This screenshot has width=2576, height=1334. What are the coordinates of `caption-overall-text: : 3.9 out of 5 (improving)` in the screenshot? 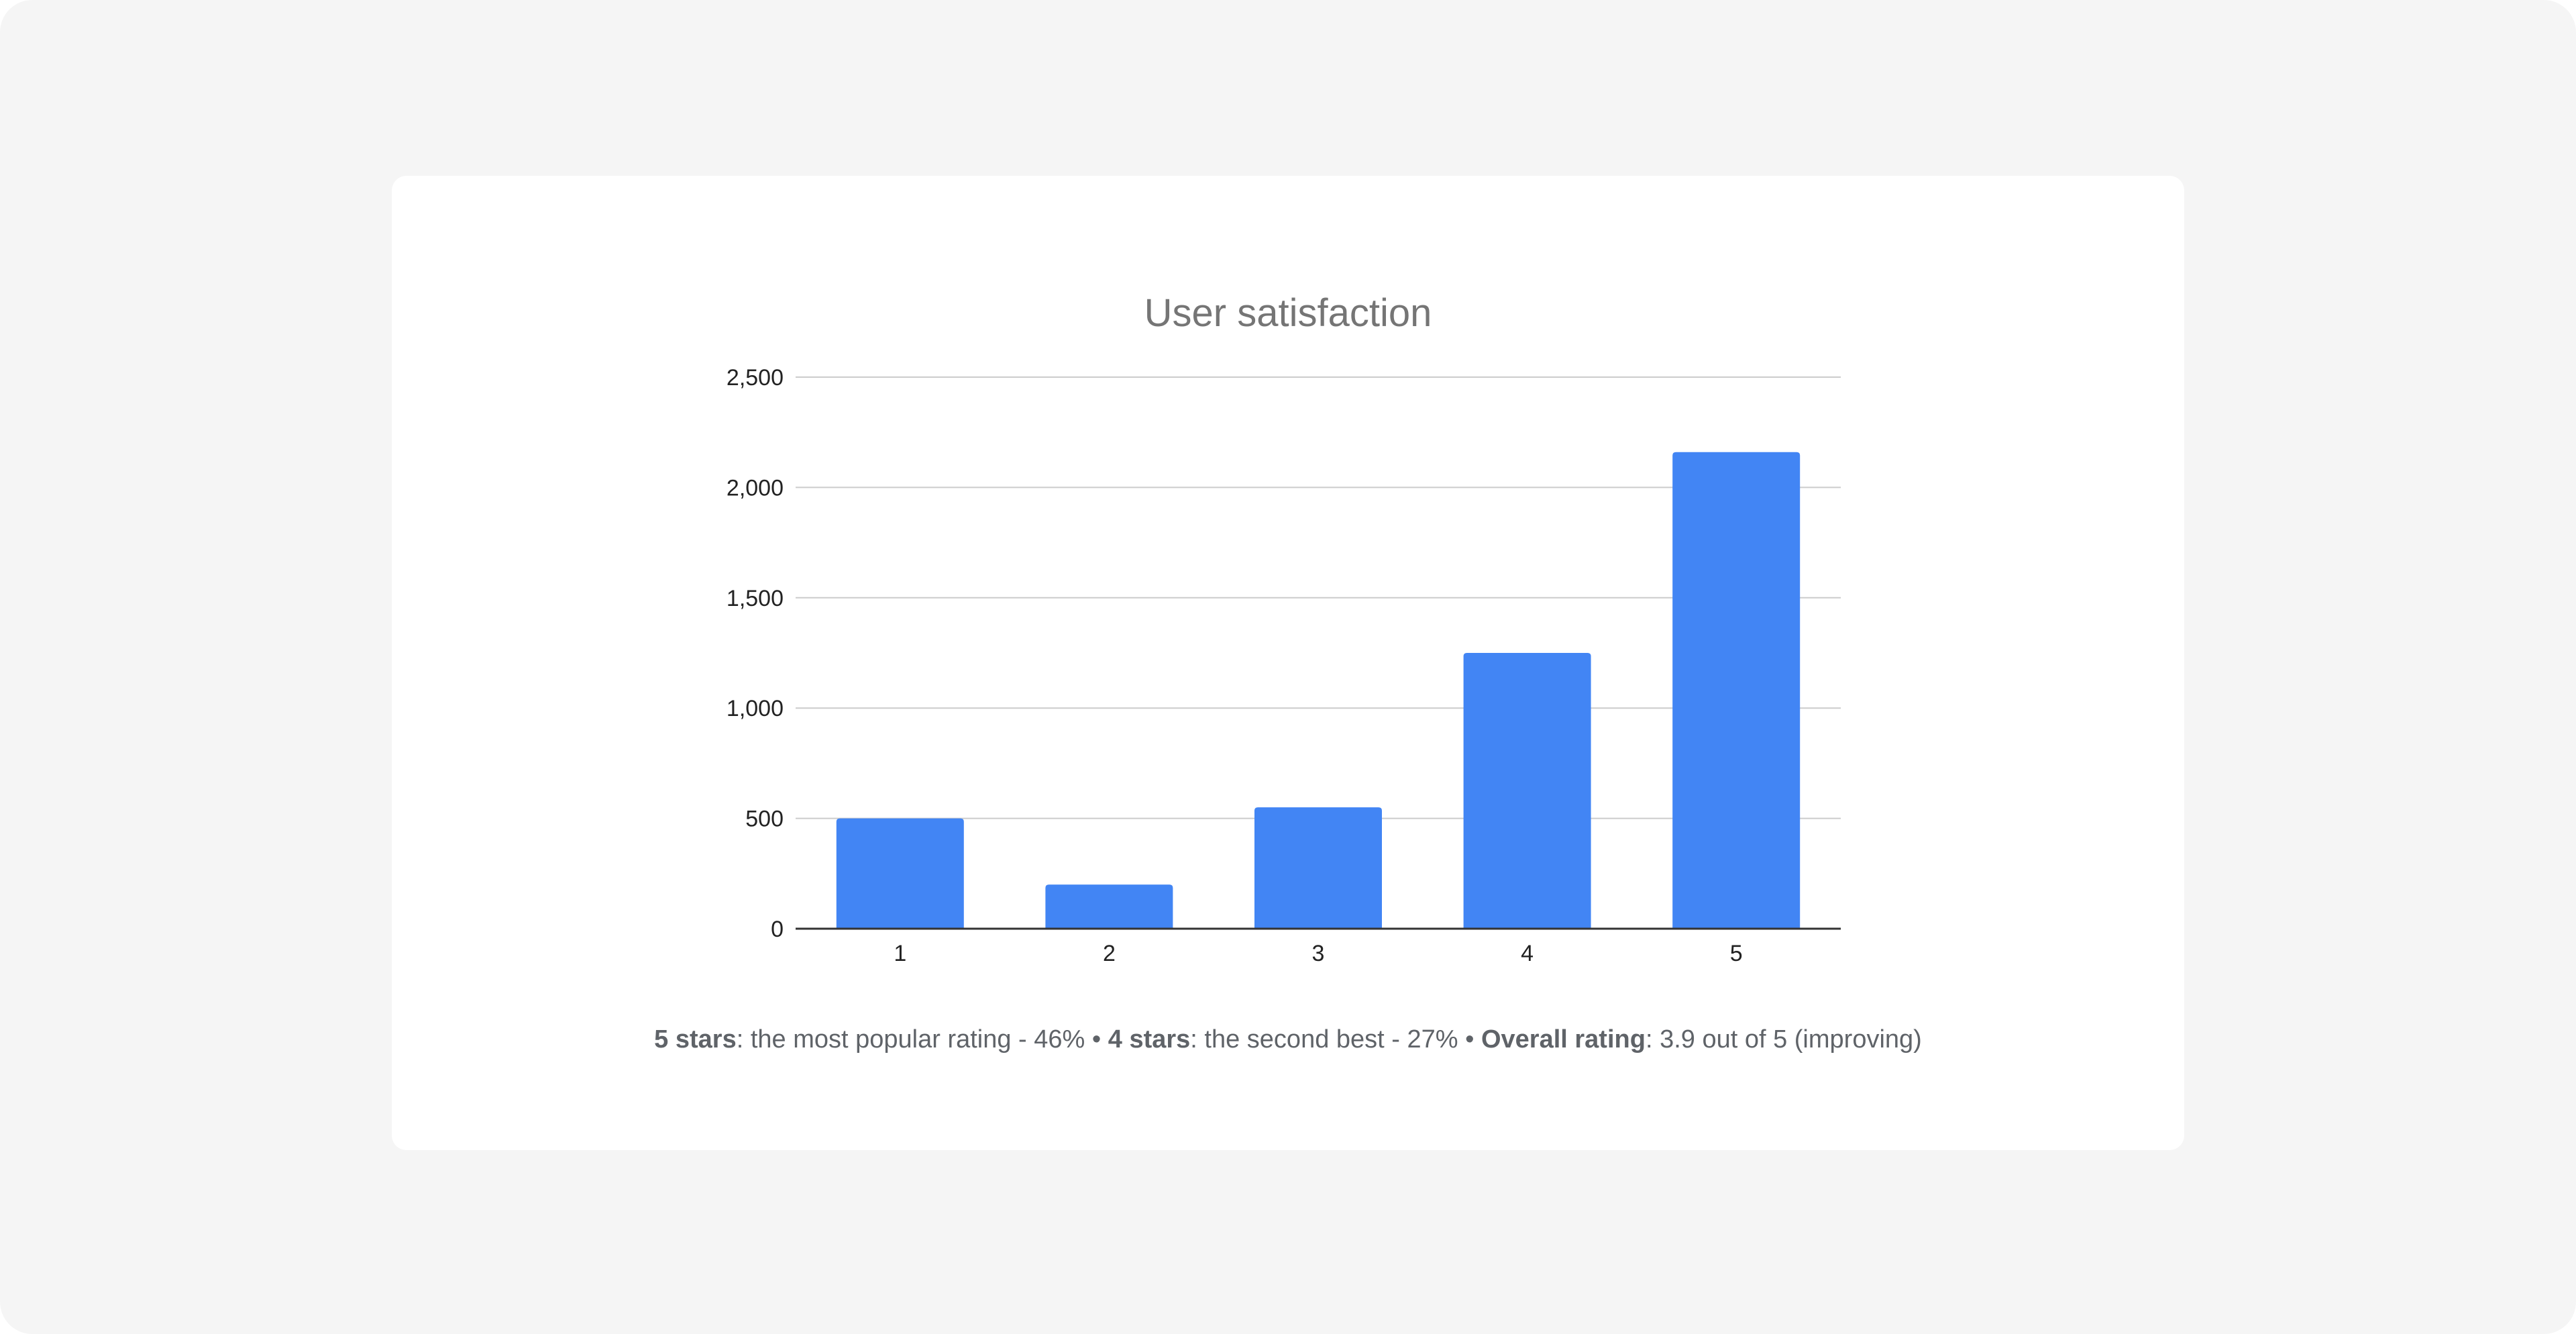 It's located at (1783, 1039).